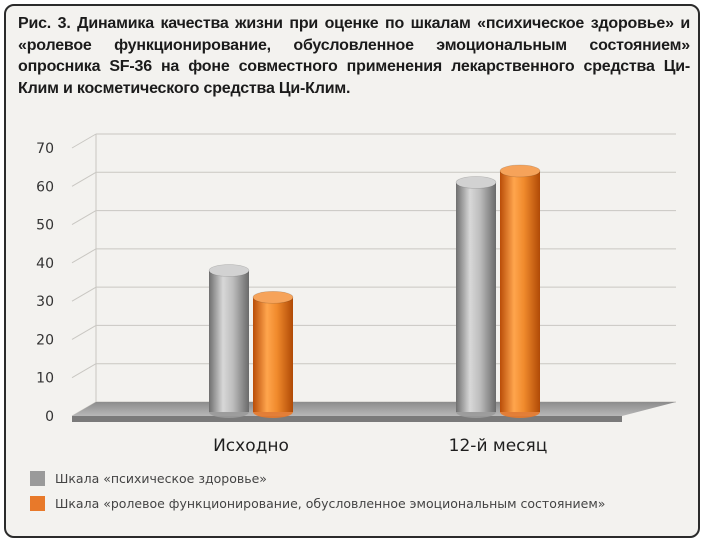  What do you see at coordinates (45, 187) in the screenshot?
I see `y-tick-label: 60` at bounding box center [45, 187].